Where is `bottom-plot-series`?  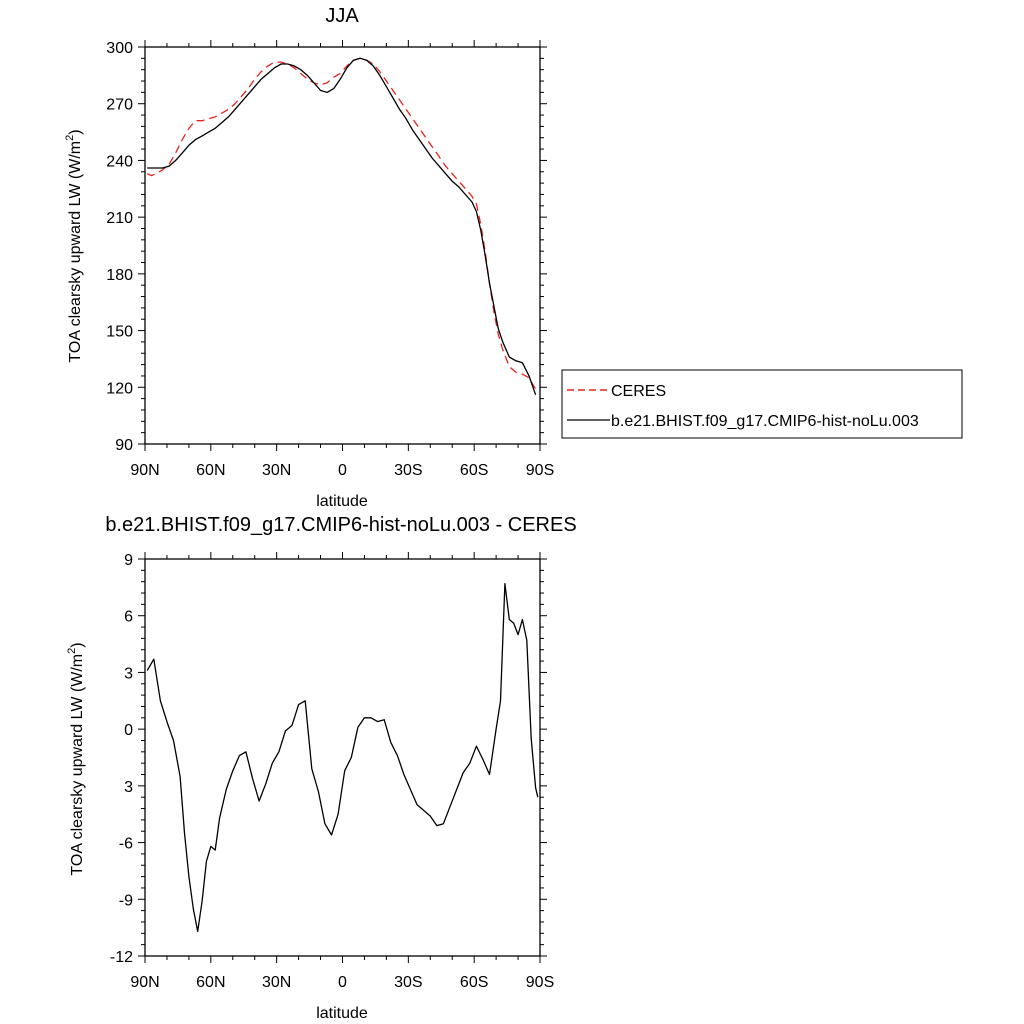
bottom-plot-series is located at coordinates (342, 757).